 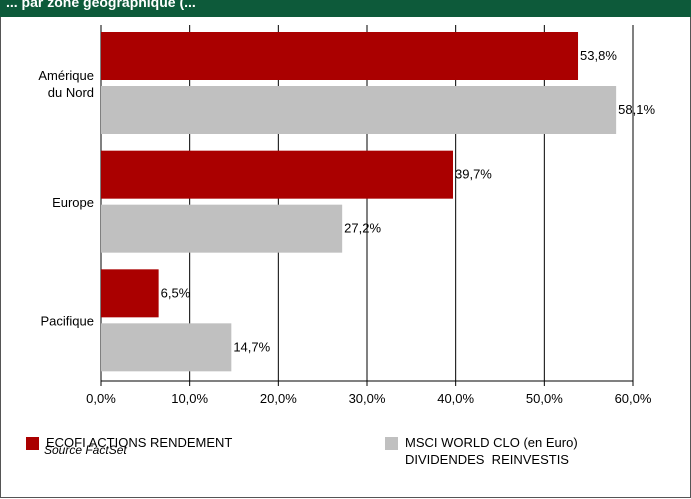 What do you see at coordinates (455, 398) in the screenshot?
I see `x-tick-label: 40,0%` at bounding box center [455, 398].